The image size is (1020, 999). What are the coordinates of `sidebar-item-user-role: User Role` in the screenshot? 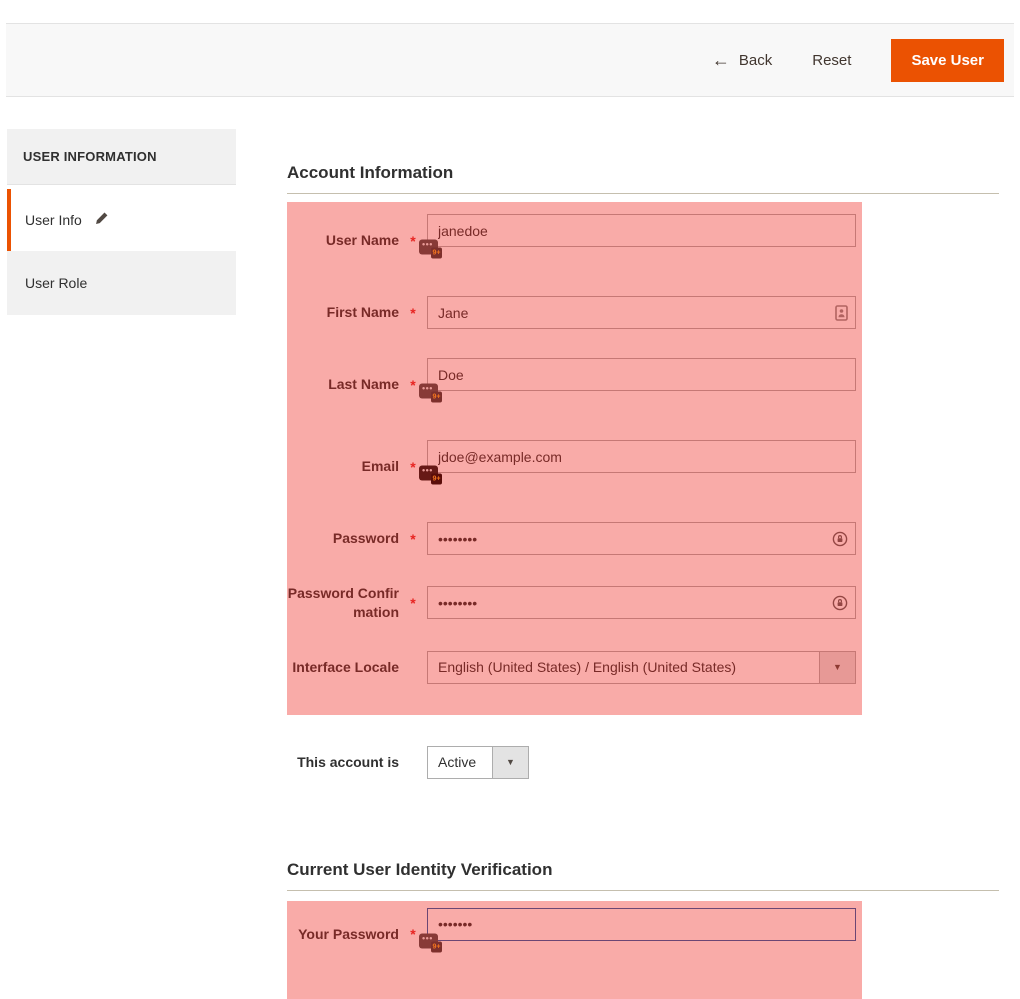 It's located at (121, 283).